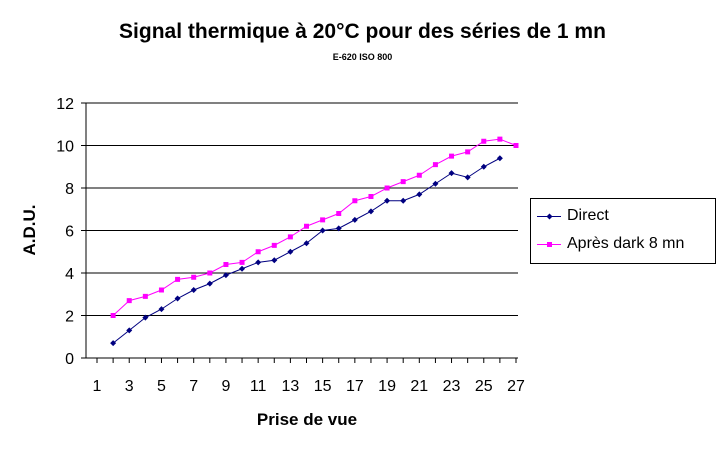  Describe the element at coordinates (69, 317) in the screenshot. I see `y-tick-label: 2` at that location.